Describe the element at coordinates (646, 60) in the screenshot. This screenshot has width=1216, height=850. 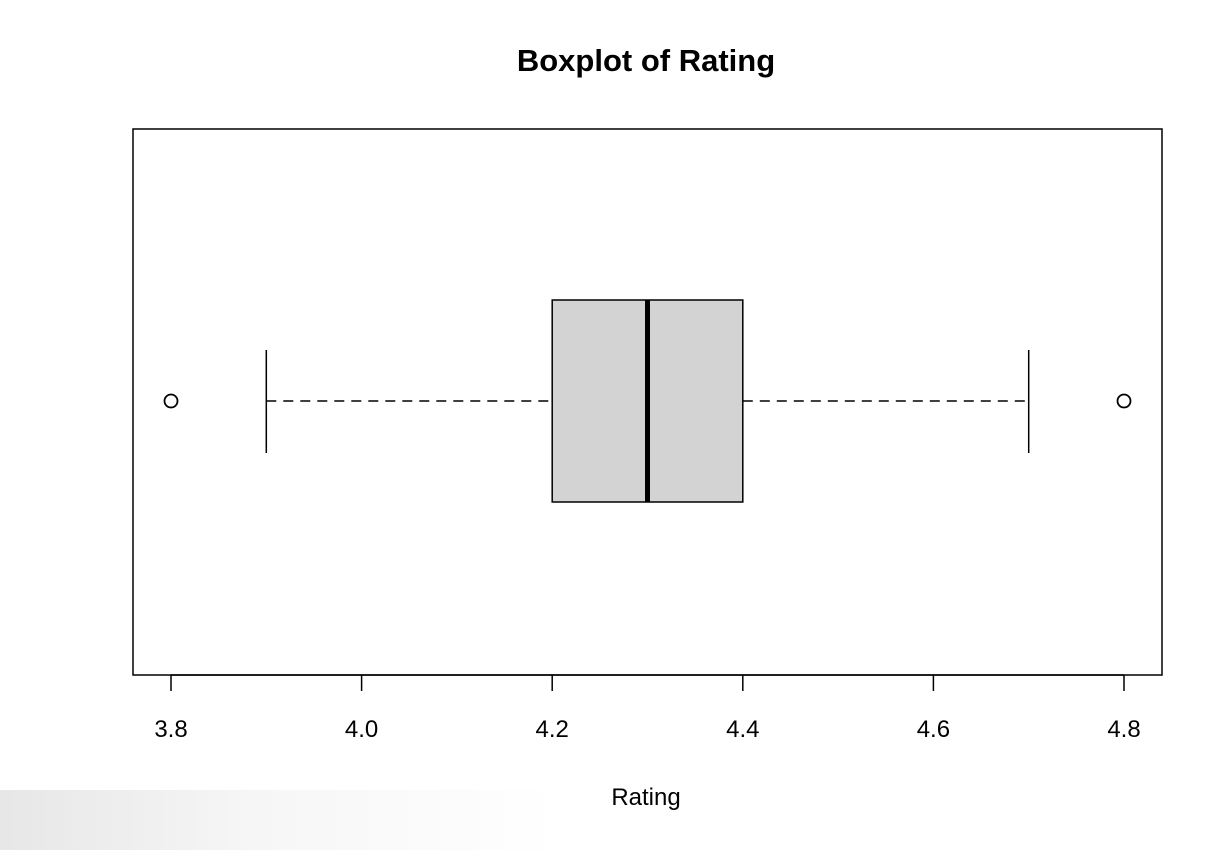
I see `chart-title: Boxplot of Rating` at that location.